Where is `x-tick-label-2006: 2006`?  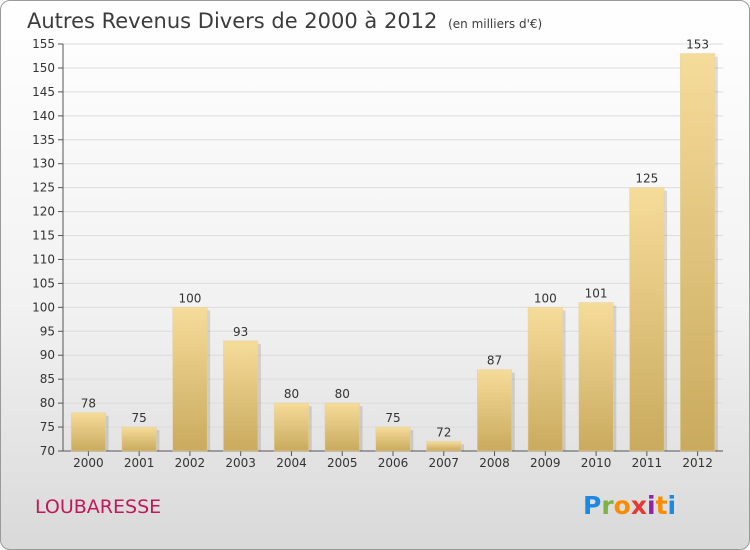
x-tick-label-2006: 2006 is located at coordinates (393, 463).